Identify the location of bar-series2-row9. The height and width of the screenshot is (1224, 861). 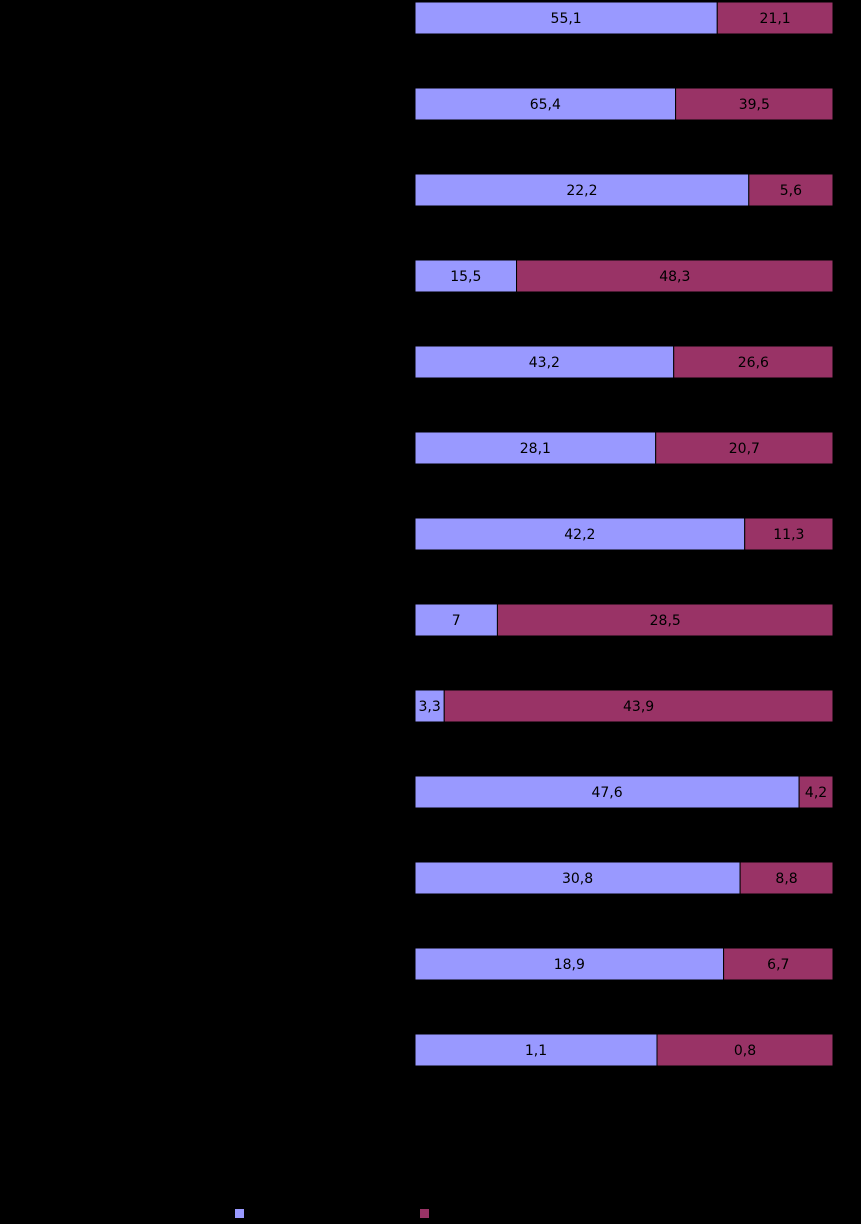
(638, 706).